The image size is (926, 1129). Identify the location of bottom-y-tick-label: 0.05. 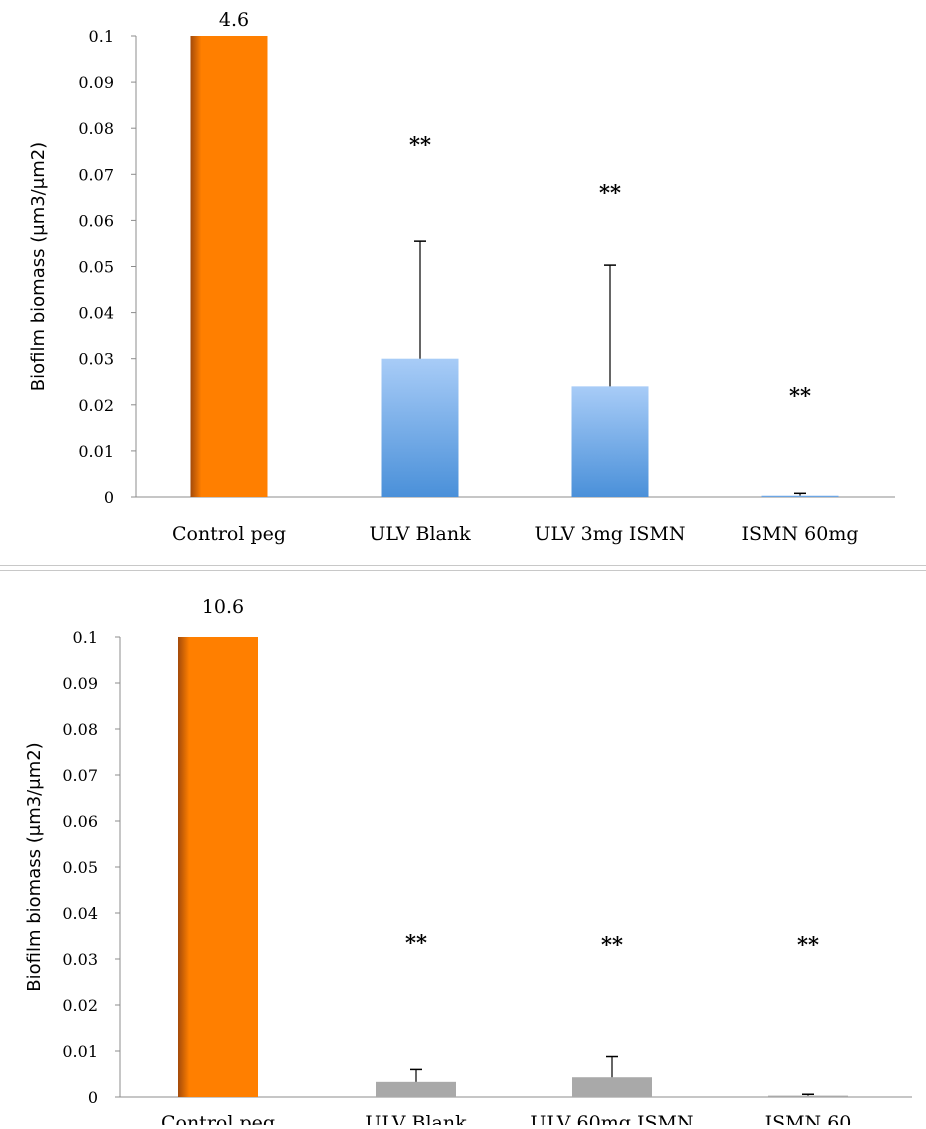
(80, 867).